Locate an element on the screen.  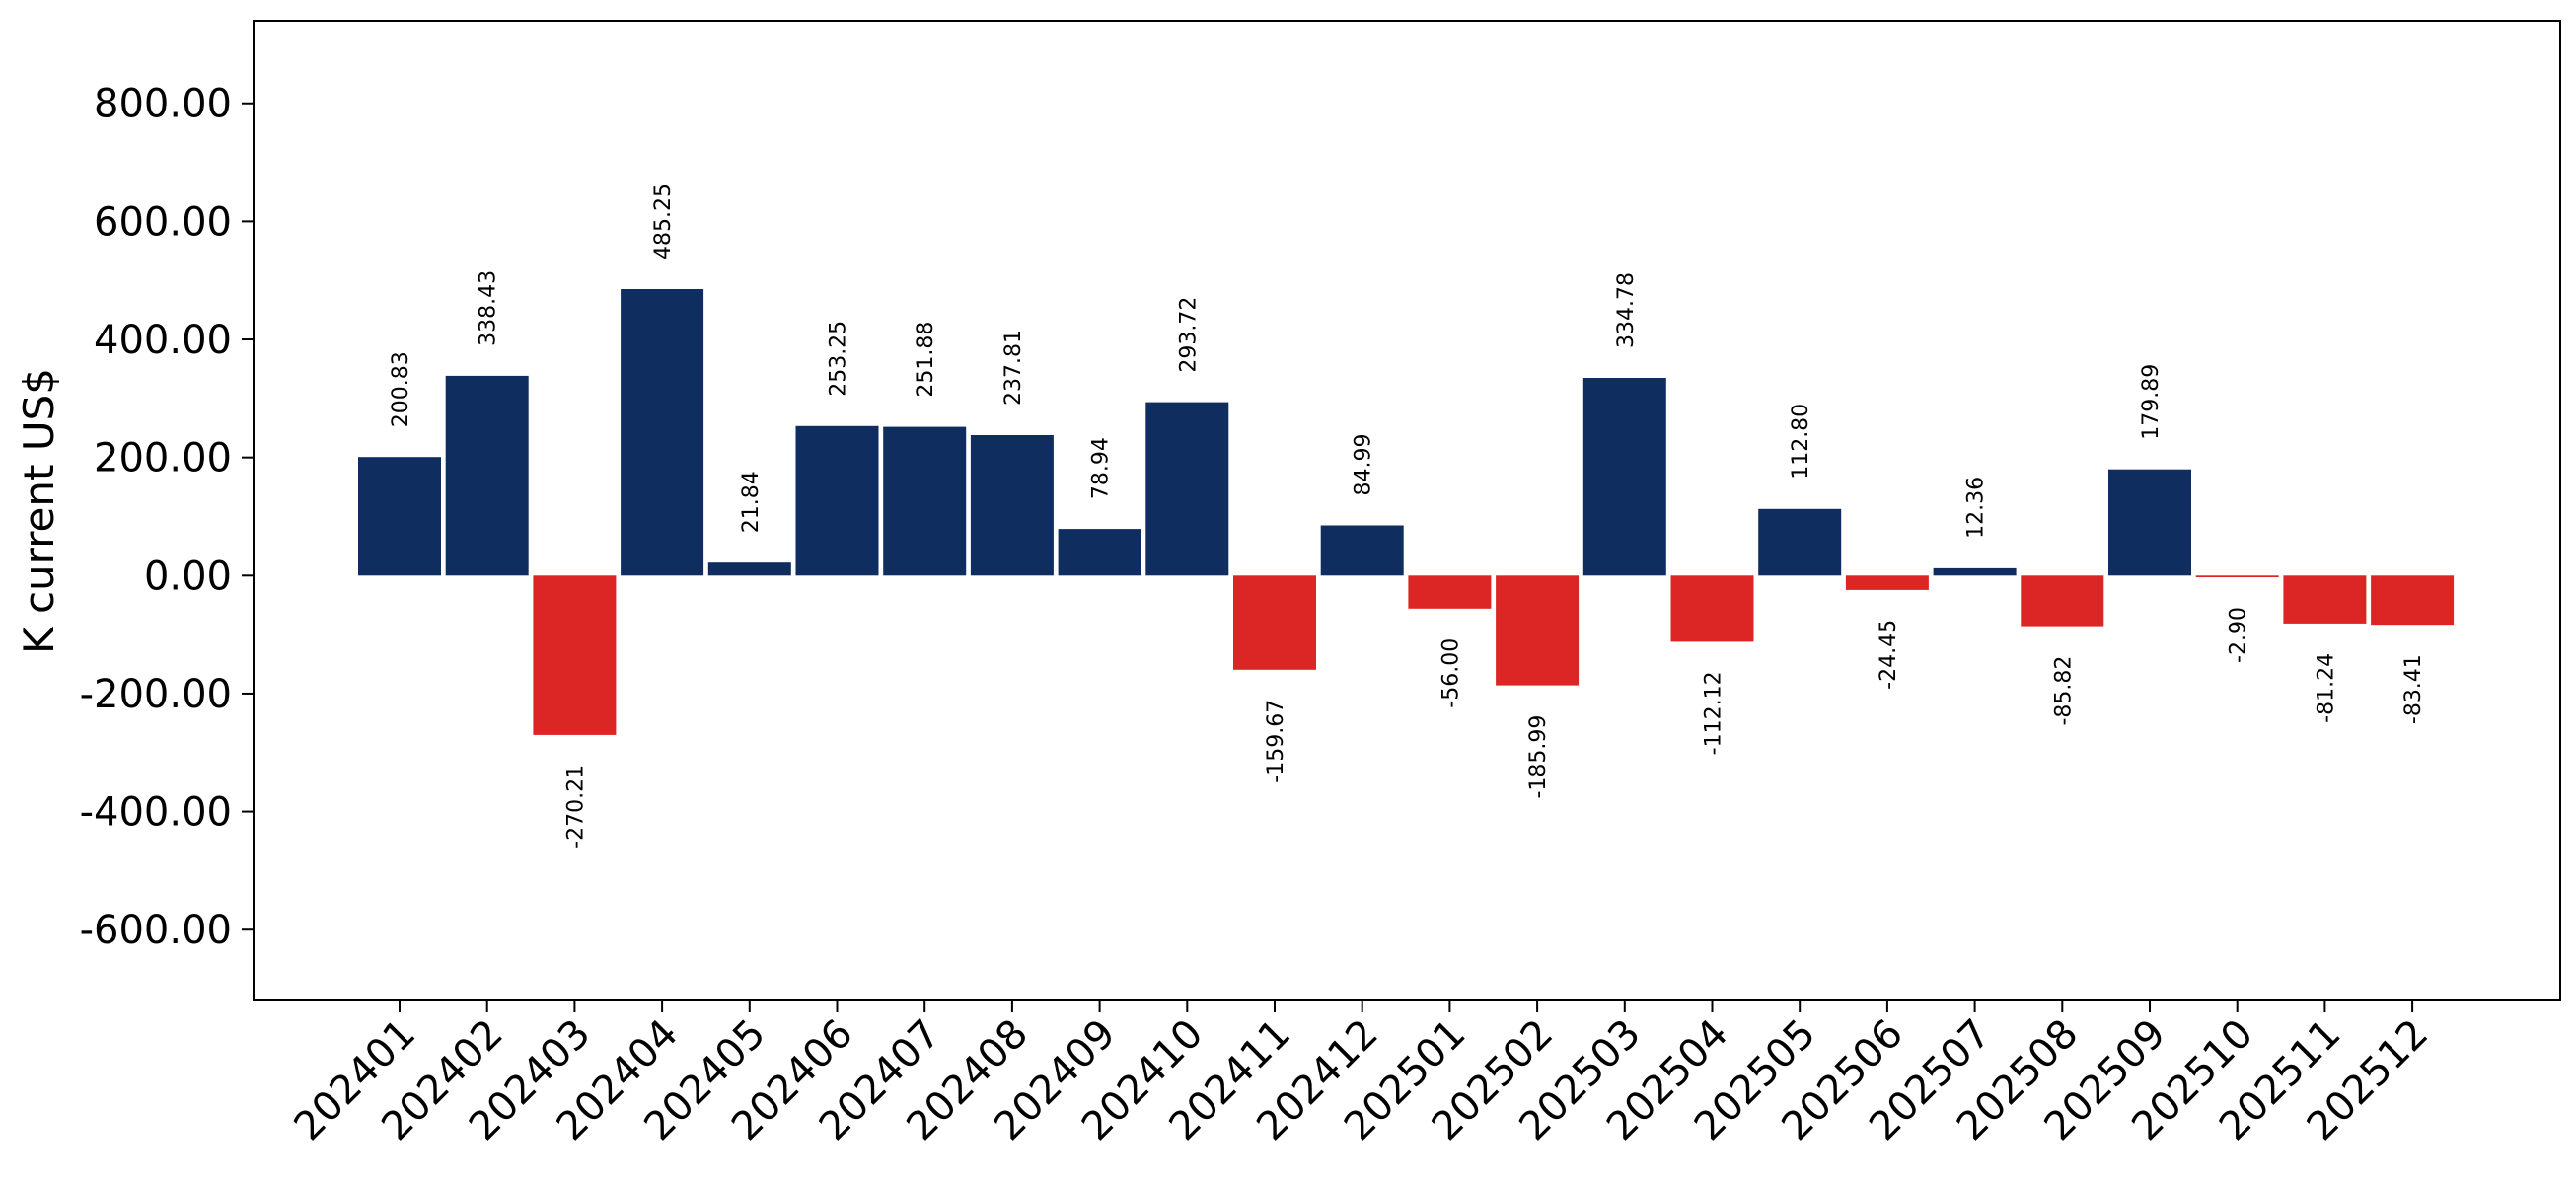
data-label-202507: 12.36 is located at coordinates (1976, 508).